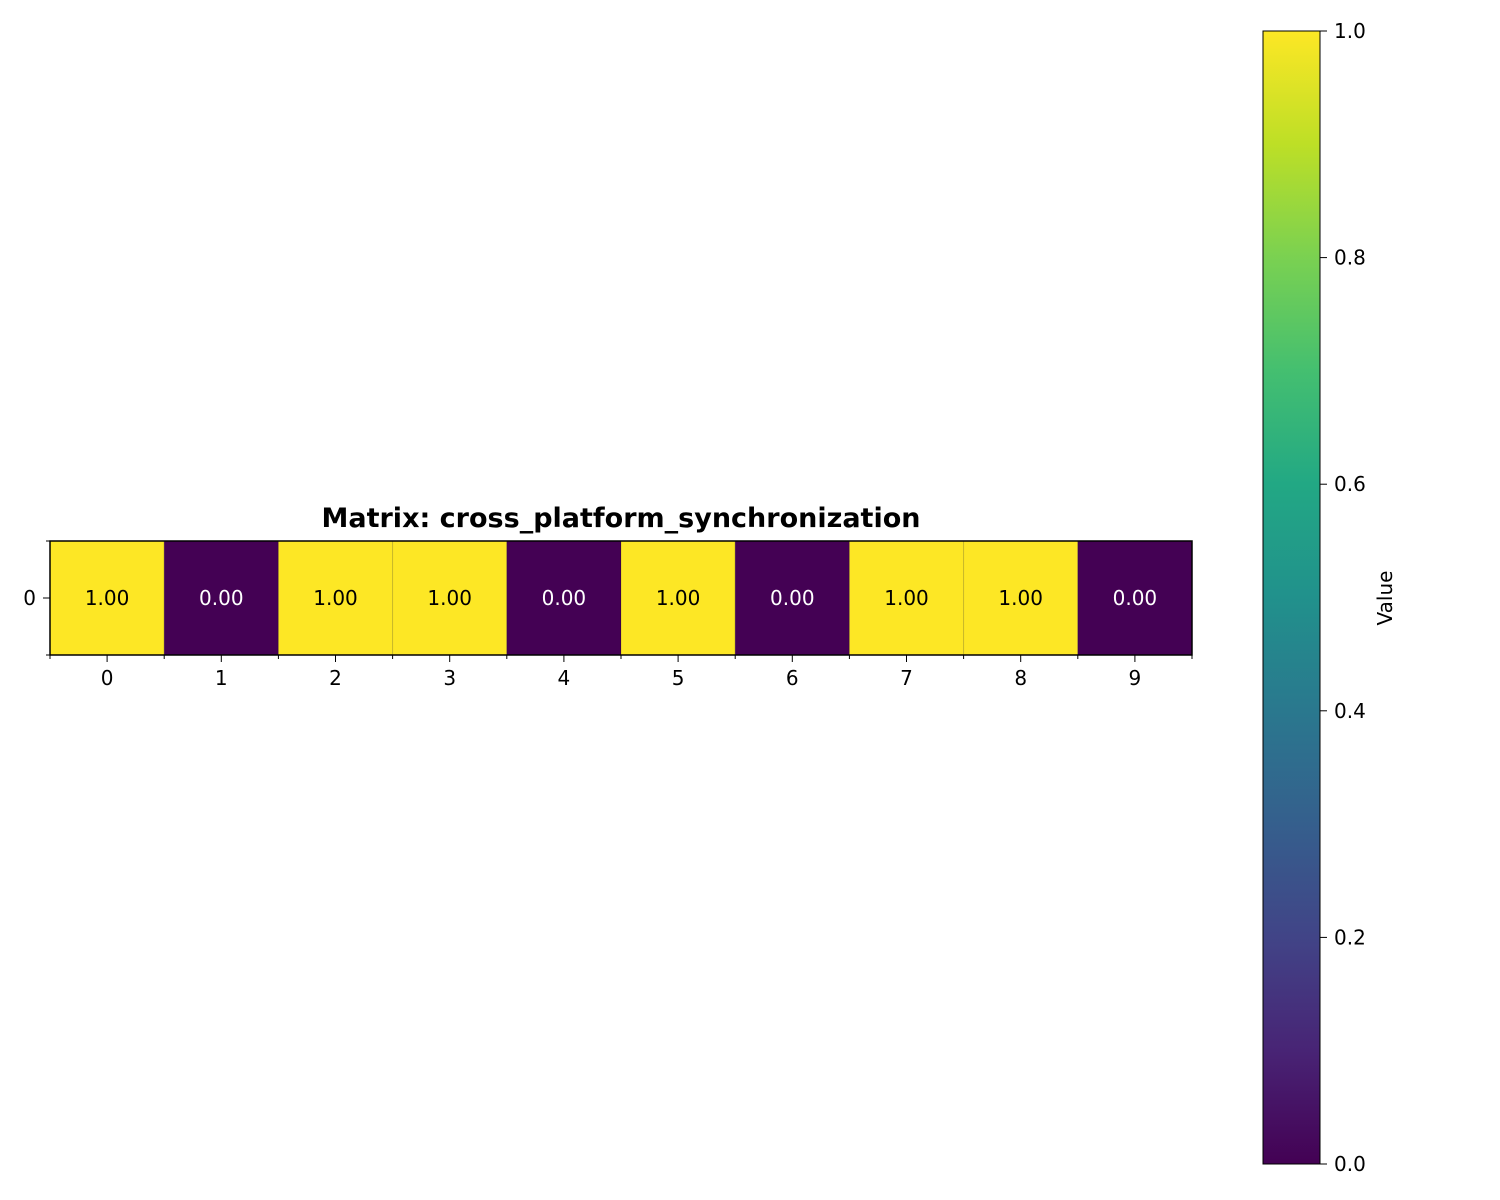 Image resolution: width=1500 pixels, height=1200 pixels. I want to click on heatmap-cells, so click(621, 598).